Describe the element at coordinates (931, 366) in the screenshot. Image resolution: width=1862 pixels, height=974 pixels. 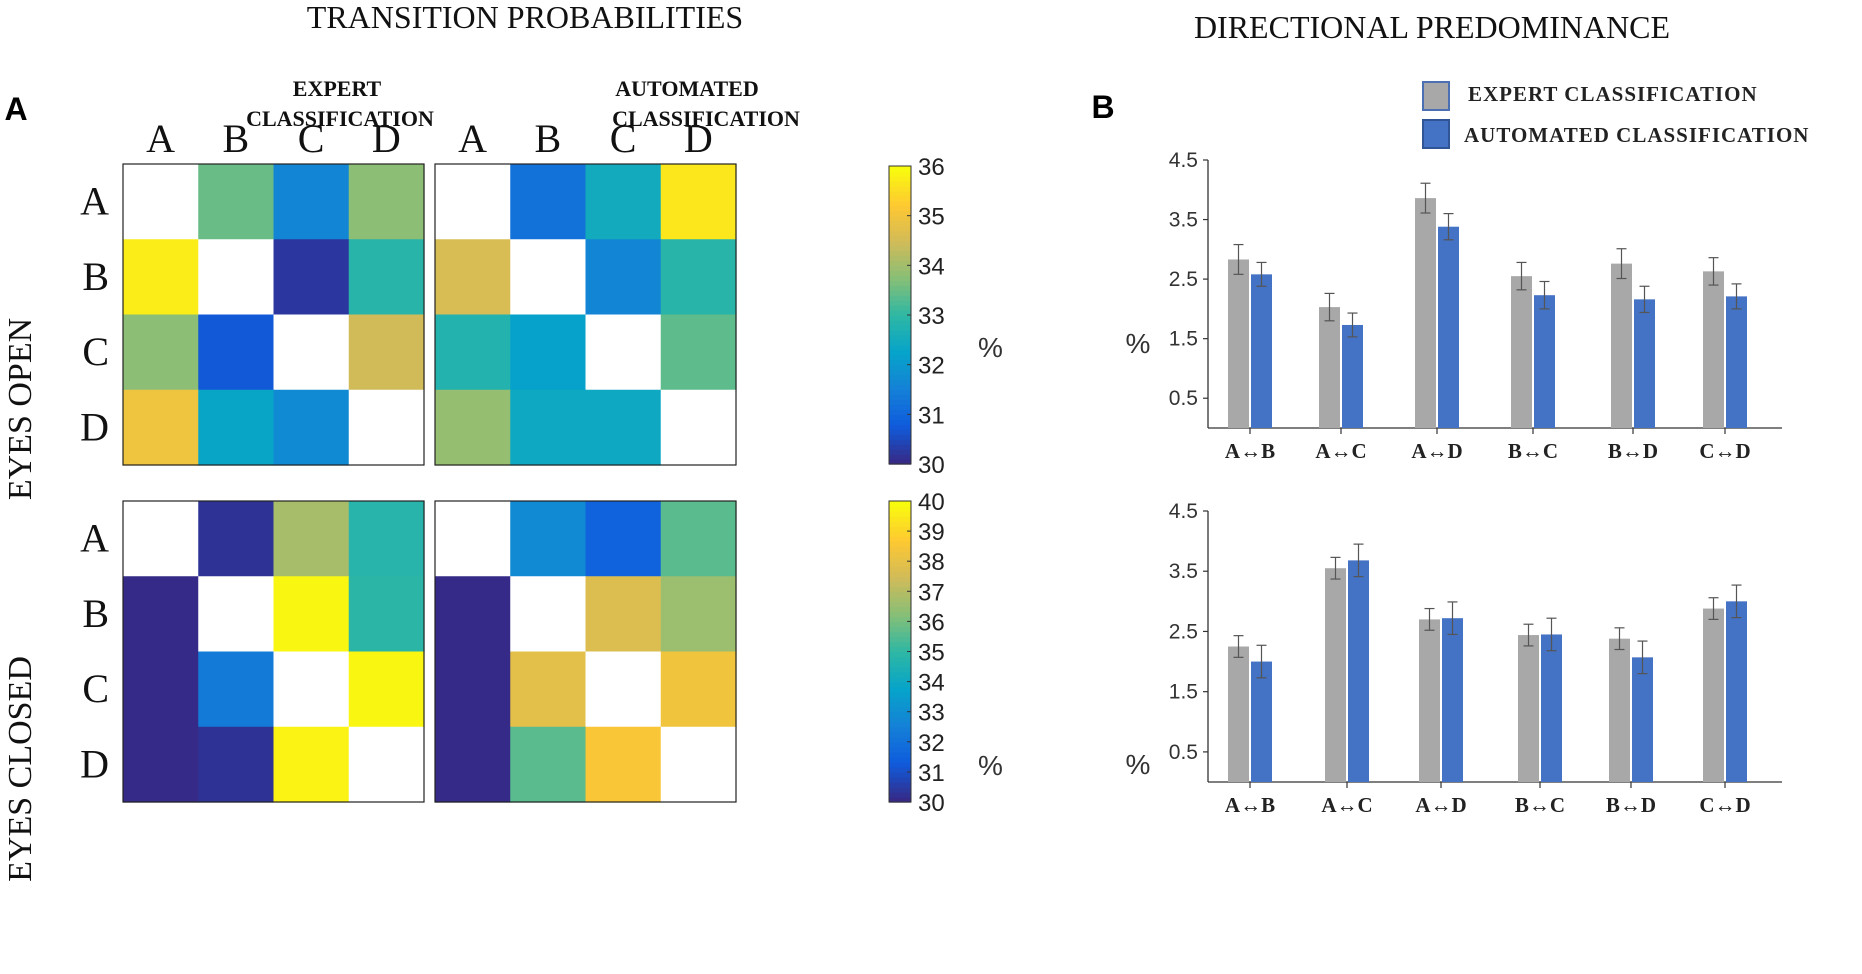
I see `colorbar-tick-label: 32` at that location.